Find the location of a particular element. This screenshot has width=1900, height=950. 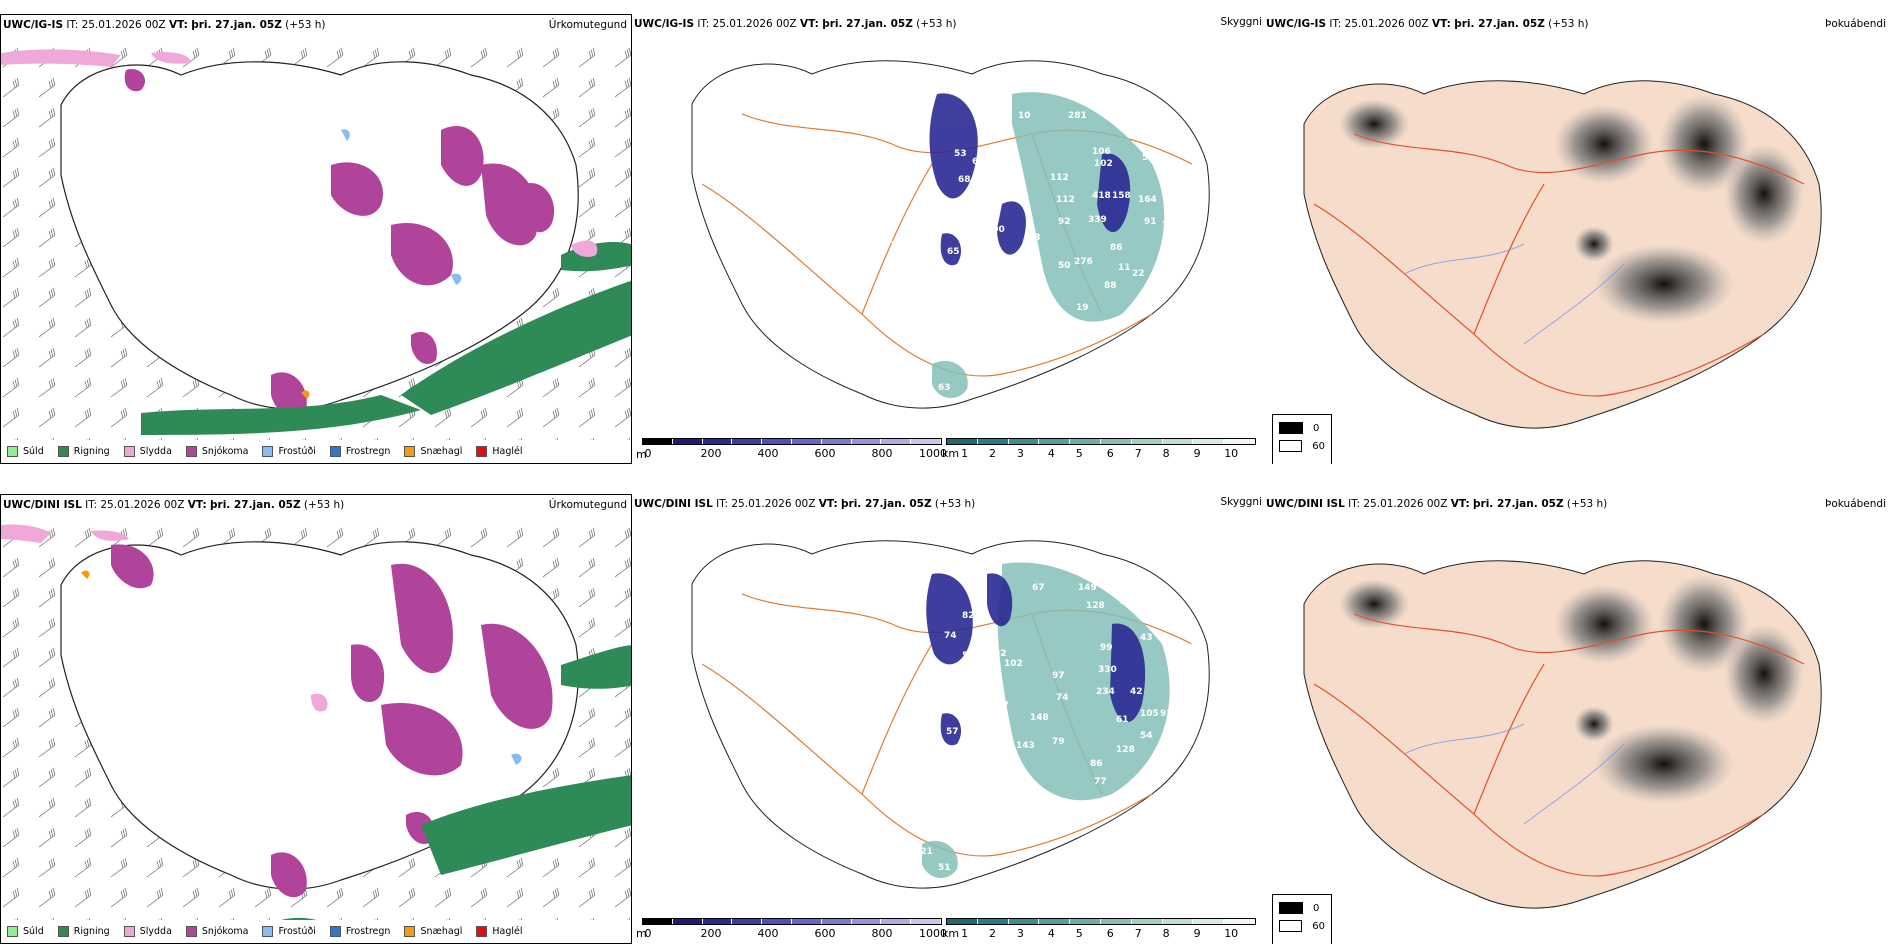

ceiling-label: 74 is located at coordinates (950, 636).